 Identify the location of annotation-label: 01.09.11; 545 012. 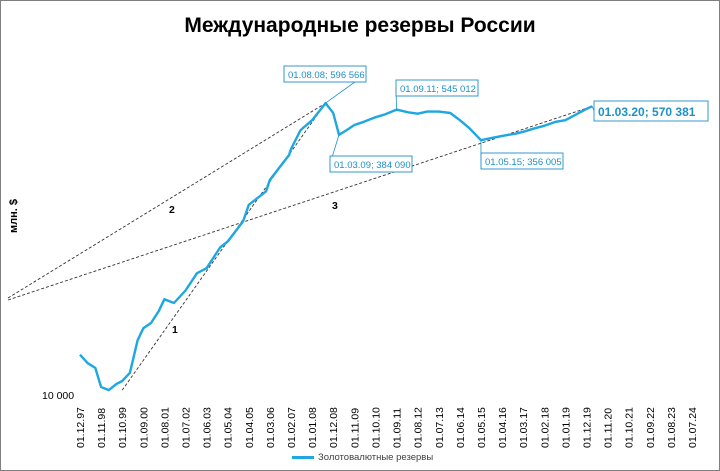
(438, 89).